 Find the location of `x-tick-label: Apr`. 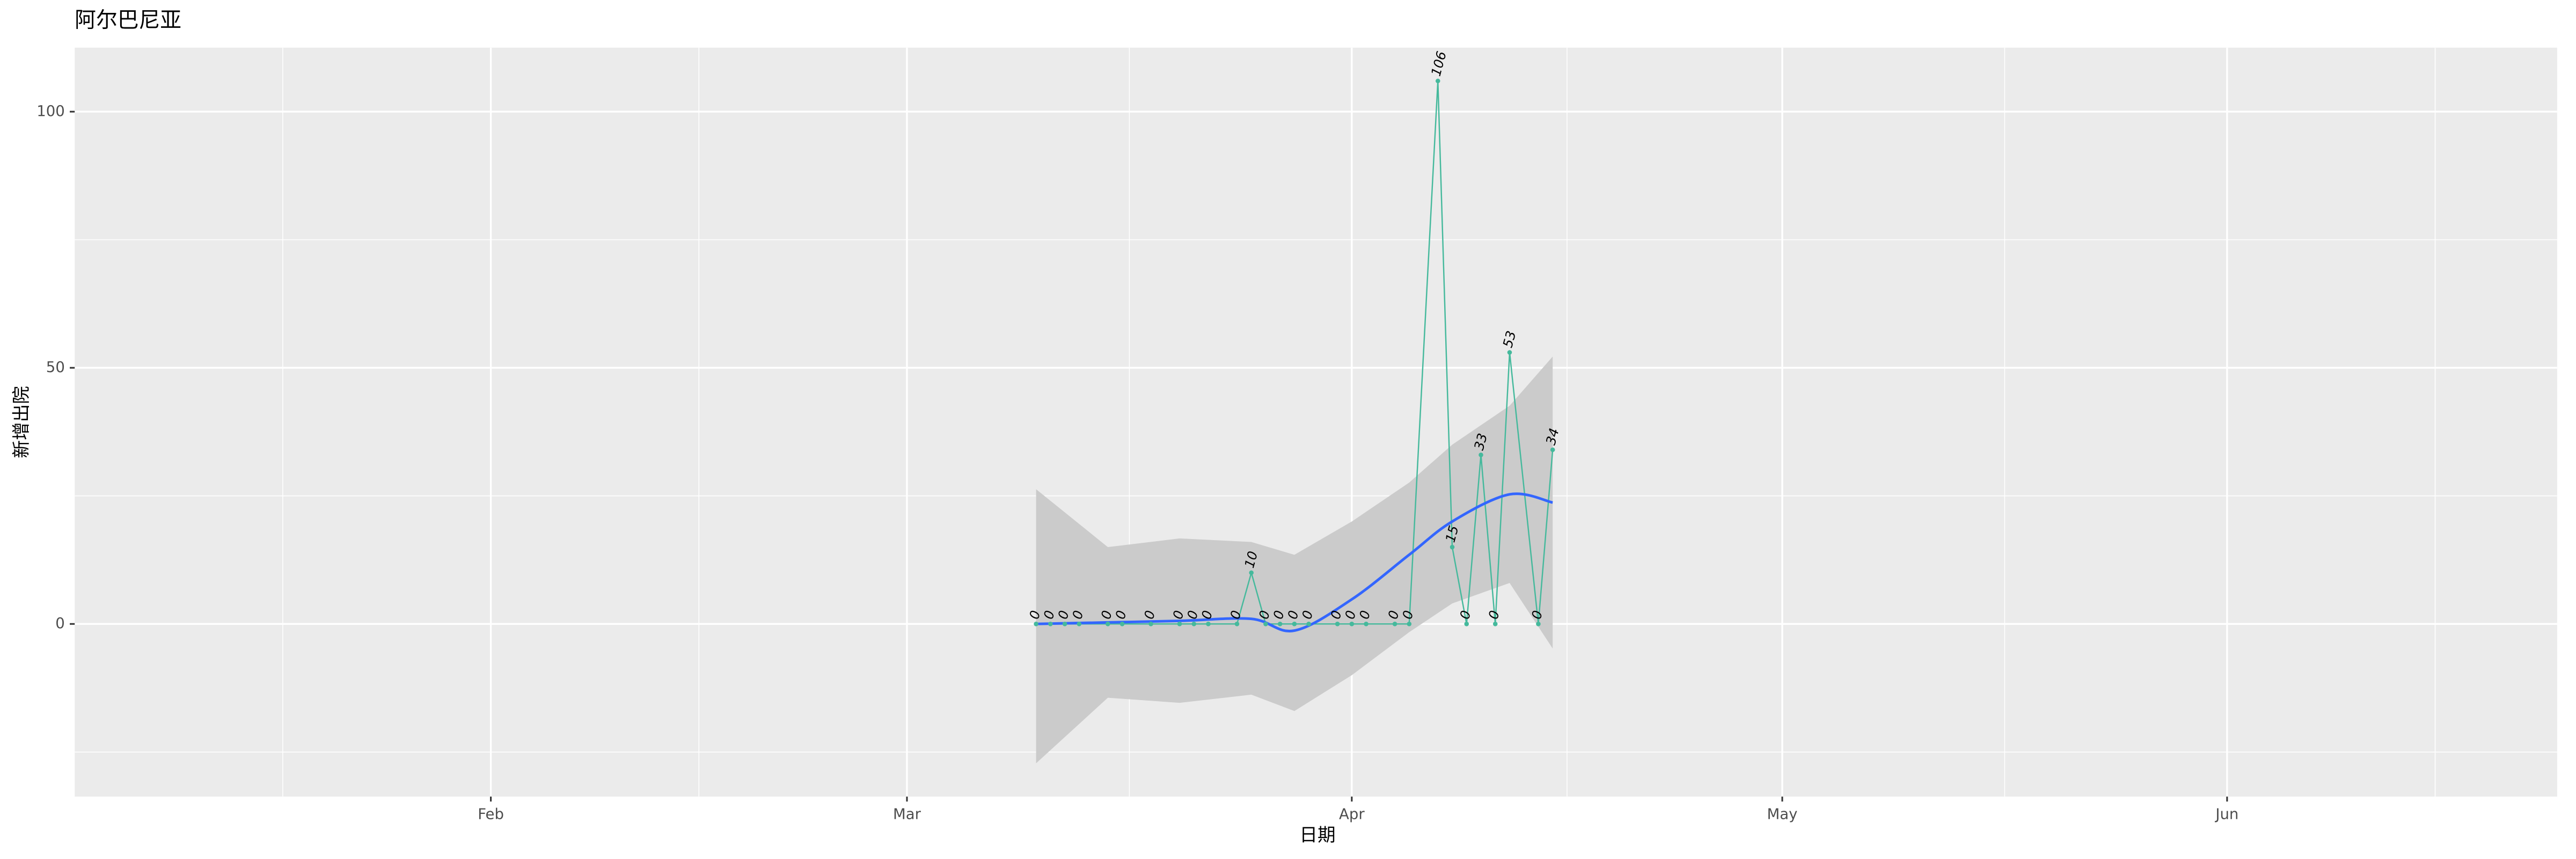

x-tick-label: Apr is located at coordinates (1352, 813).